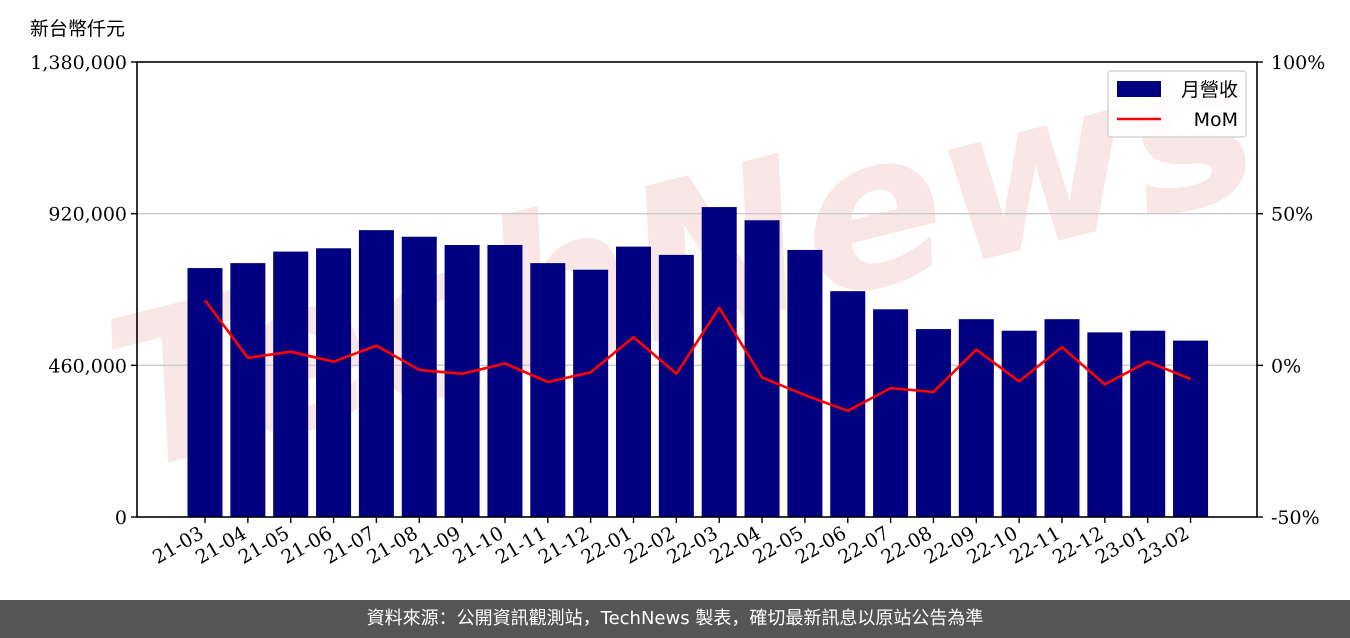  Describe the element at coordinates (675, 619) in the screenshot. I see `source-footer: 資料來源：公開資訊觀測站，TechNews 製表，確切最新訊息以原站公告為準` at that location.